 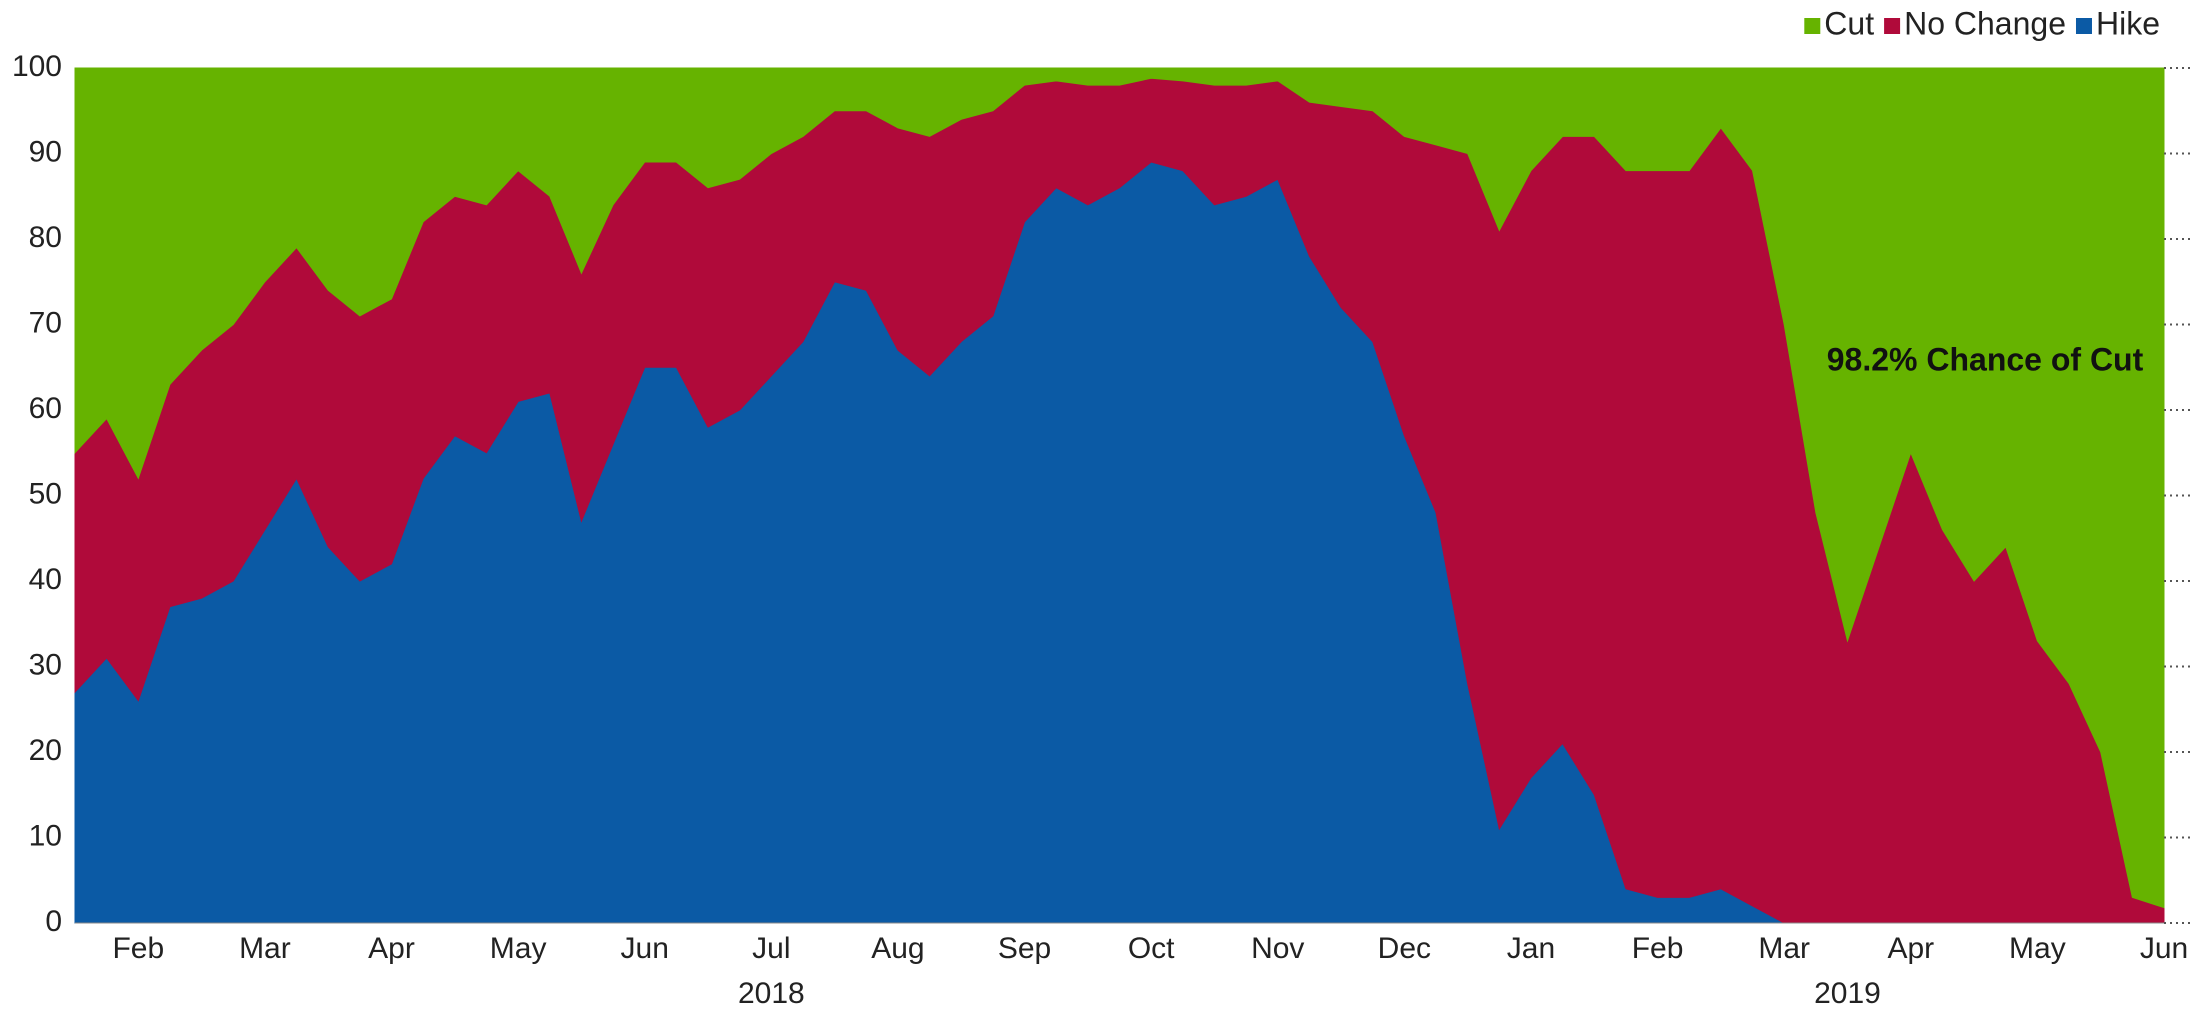 What do you see at coordinates (1404, 948) in the screenshot?
I see `x-tick-label: Dec` at bounding box center [1404, 948].